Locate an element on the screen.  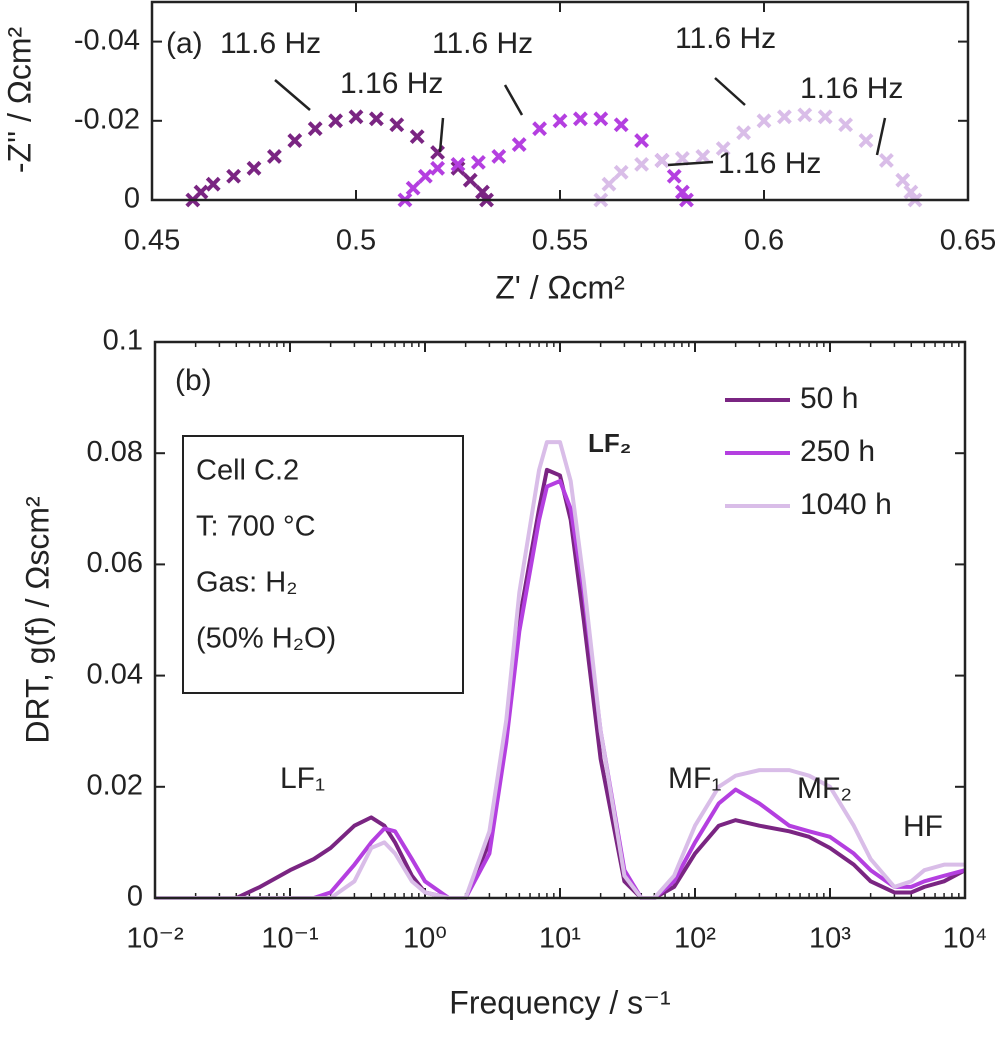
text-box-line: Cell C.2 is located at coordinates (247, 471).